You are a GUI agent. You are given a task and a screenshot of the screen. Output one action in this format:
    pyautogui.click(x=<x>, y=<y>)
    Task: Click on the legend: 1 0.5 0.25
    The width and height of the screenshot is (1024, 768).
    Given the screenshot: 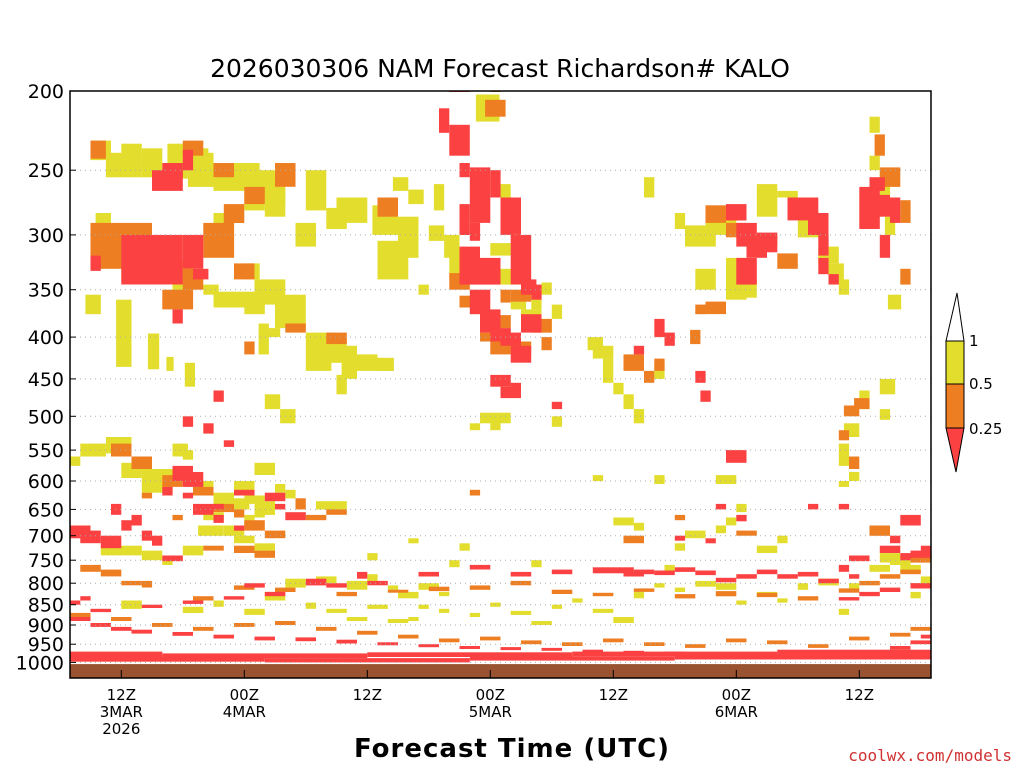 What is the action you would take?
    pyautogui.click(x=973, y=382)
    